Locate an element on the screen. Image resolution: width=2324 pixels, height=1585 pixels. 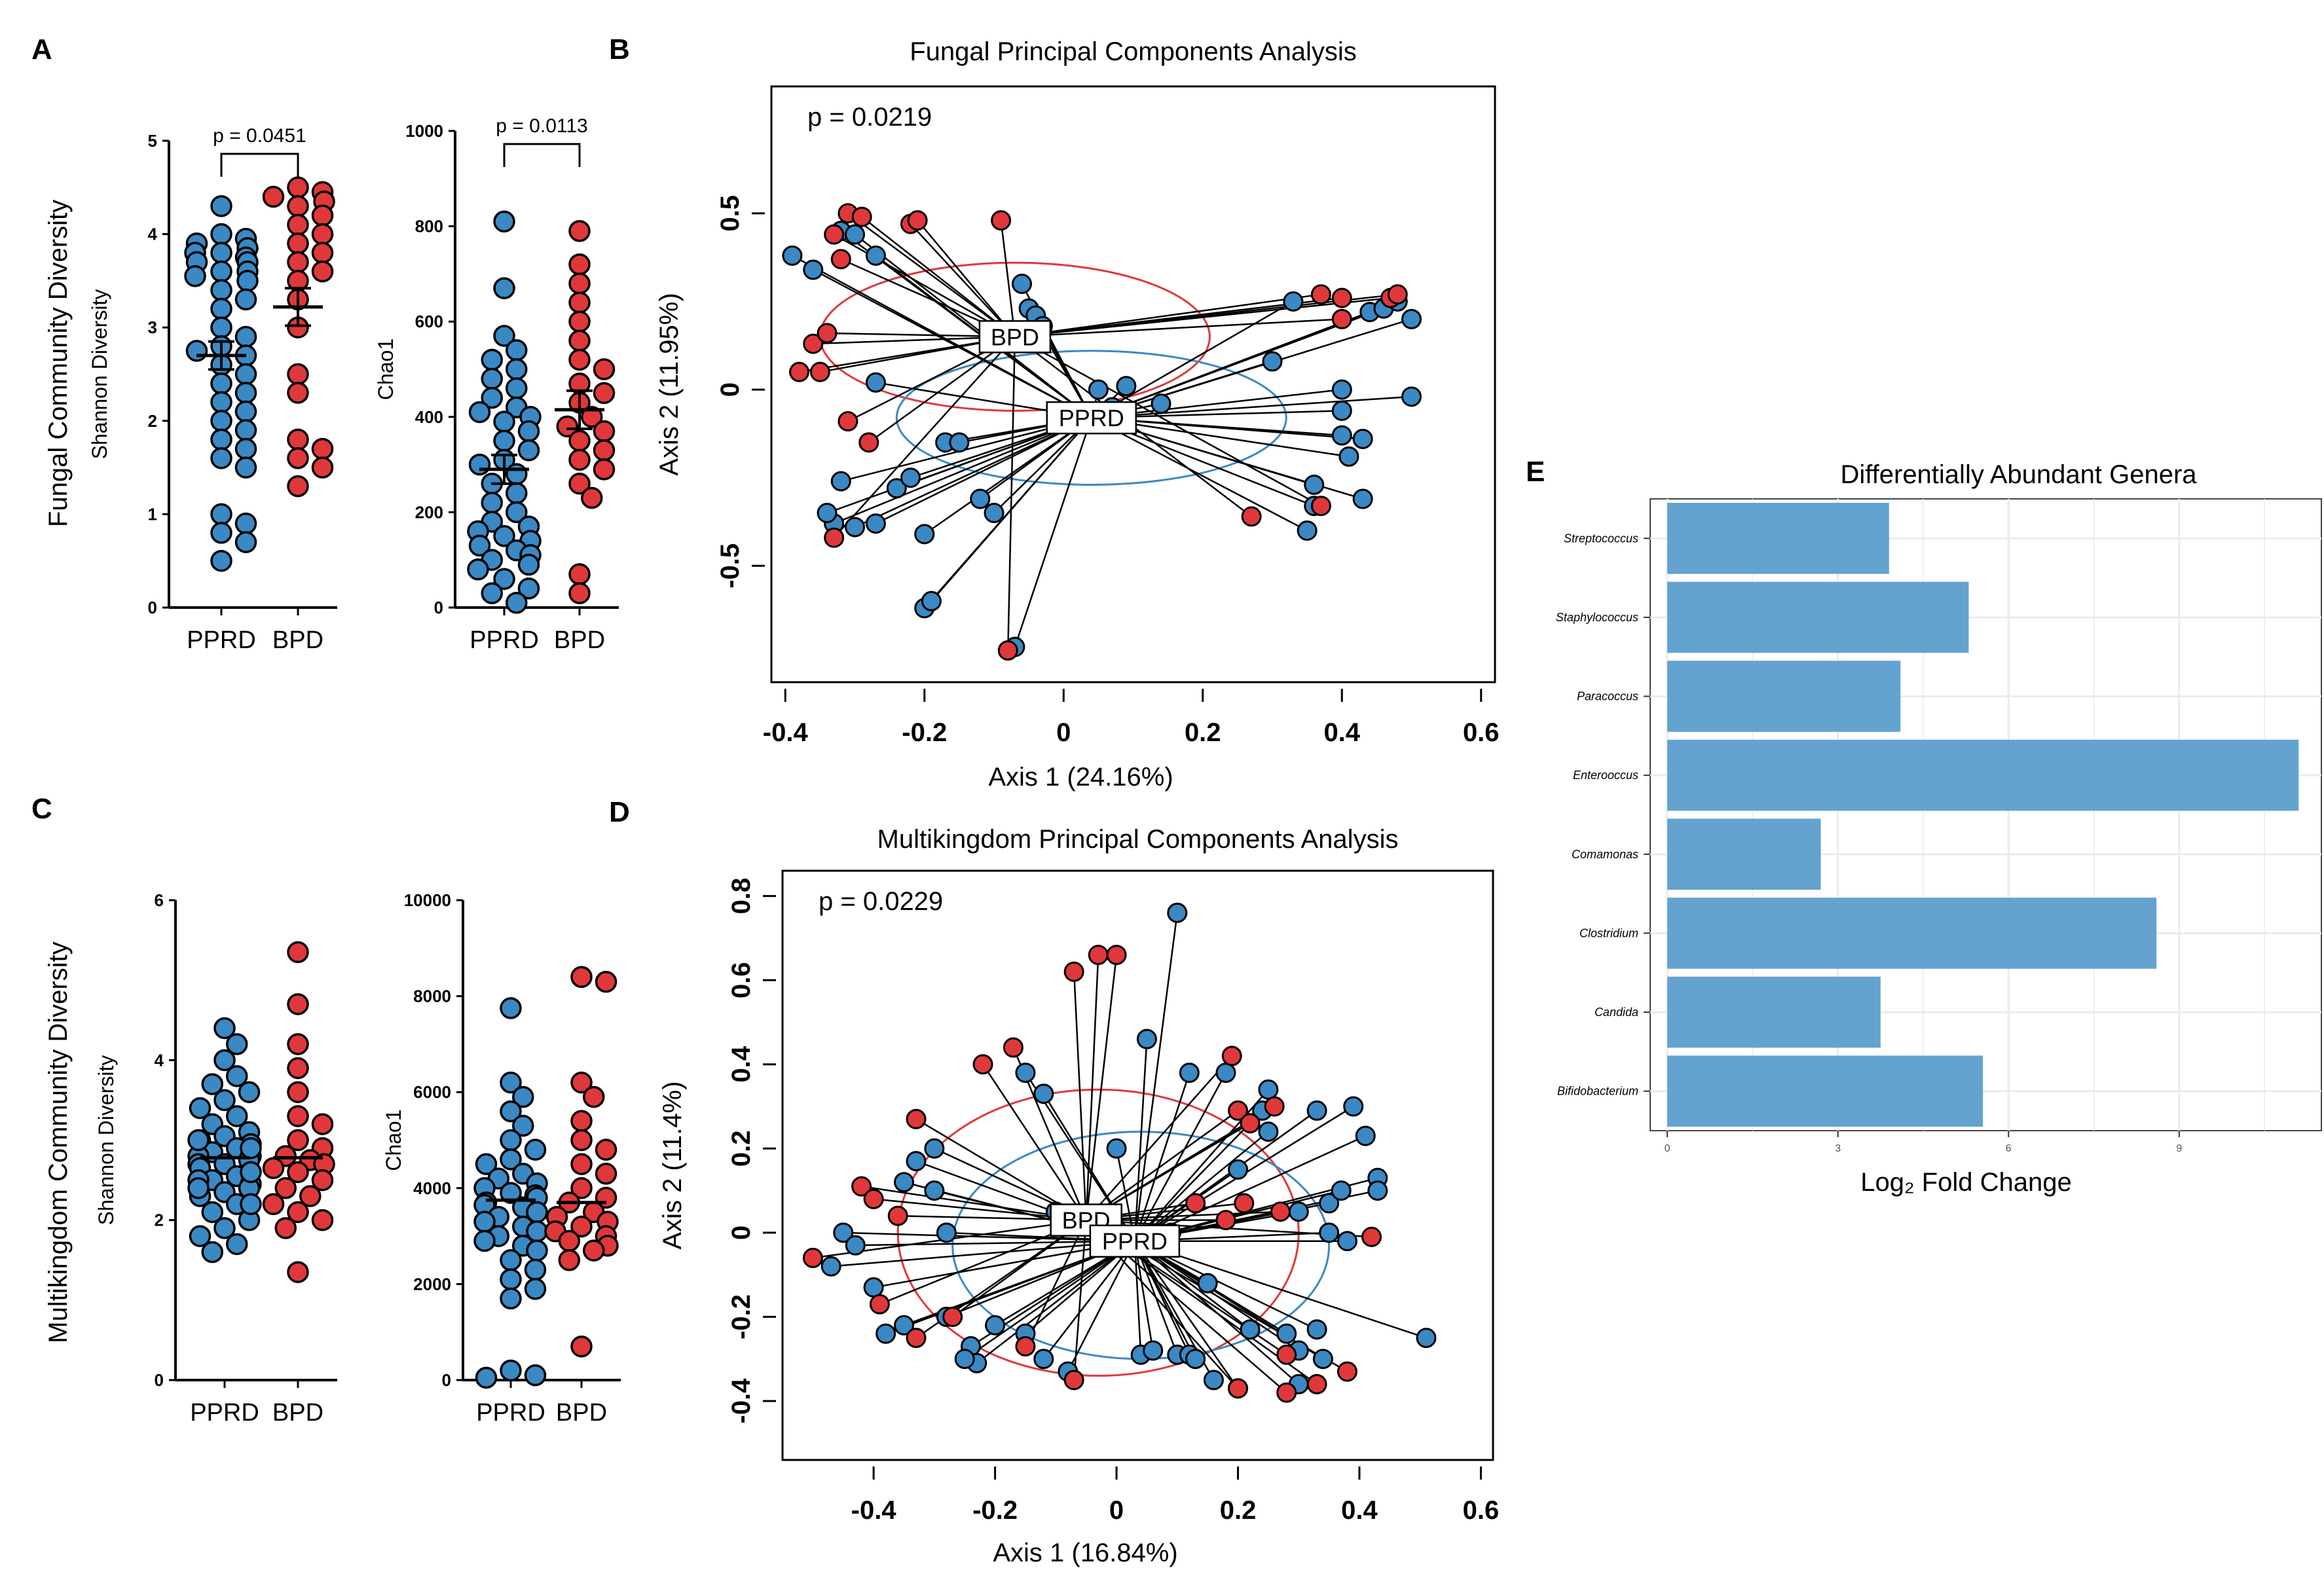
confidence-ellipse-pprd is located at coordinates (1091, 418).